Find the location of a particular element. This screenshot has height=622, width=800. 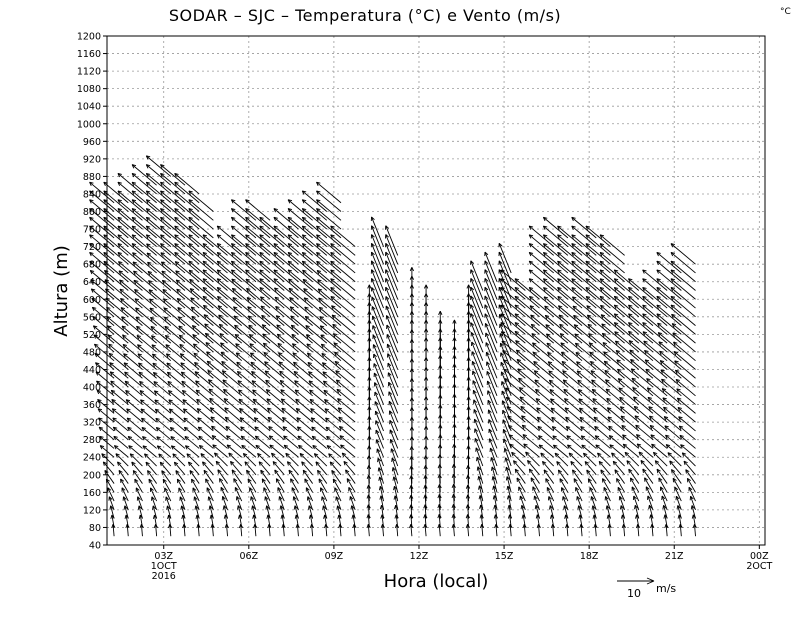

y-tick-label: 600 is located at coordinates (92, 300).